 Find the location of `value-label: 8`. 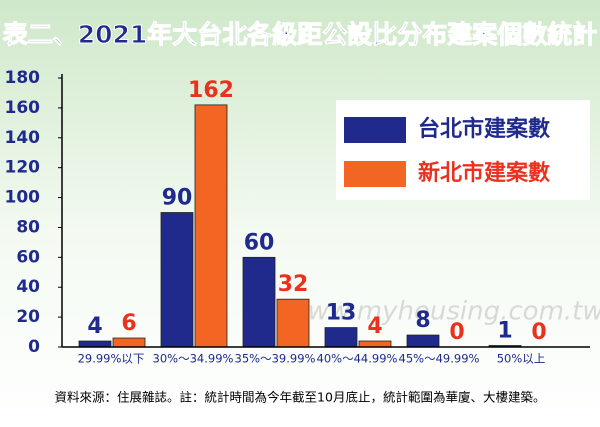

value-label: 8 is located at coordinates (422, 320).